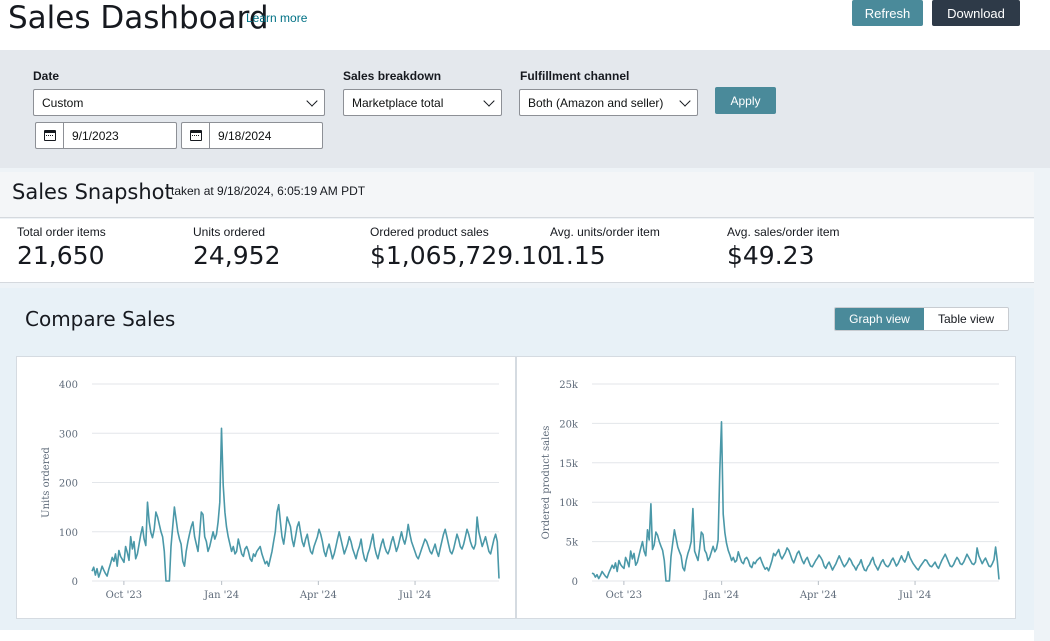  What do you see at coordinates (569, 503) in the screenshot?
I see `y-tick-label: 10k` at bounding box center [569, 503].